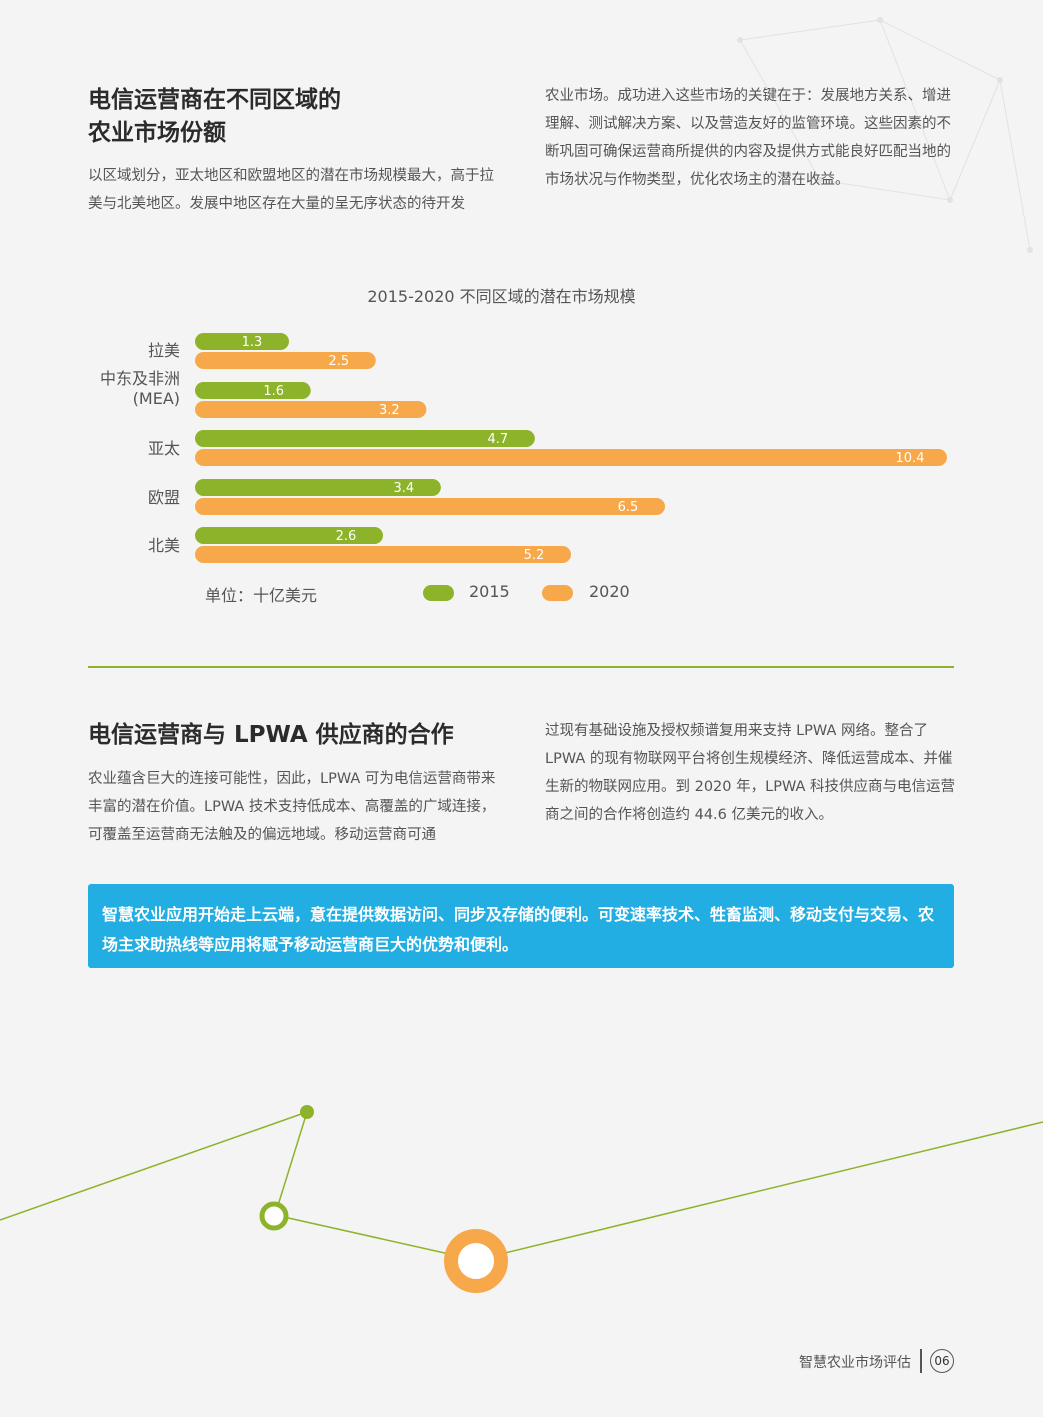  Describe the element at coordinates (571, 457) in the screenshot. I see `bar-apac-2020` at that location.